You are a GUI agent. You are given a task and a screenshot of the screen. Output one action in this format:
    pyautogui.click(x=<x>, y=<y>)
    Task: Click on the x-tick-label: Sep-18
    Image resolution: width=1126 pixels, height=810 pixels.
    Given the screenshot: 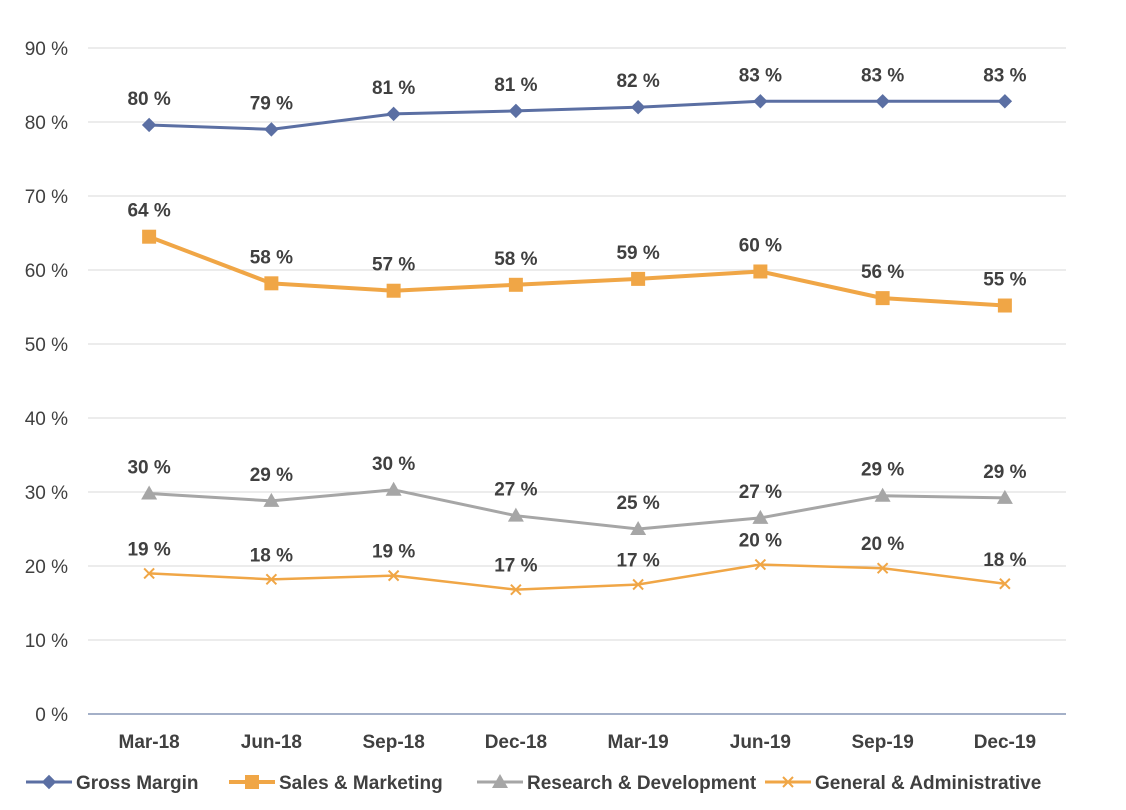 What is the action you would take?
    pyautogui.click(x=393, y=742)
    